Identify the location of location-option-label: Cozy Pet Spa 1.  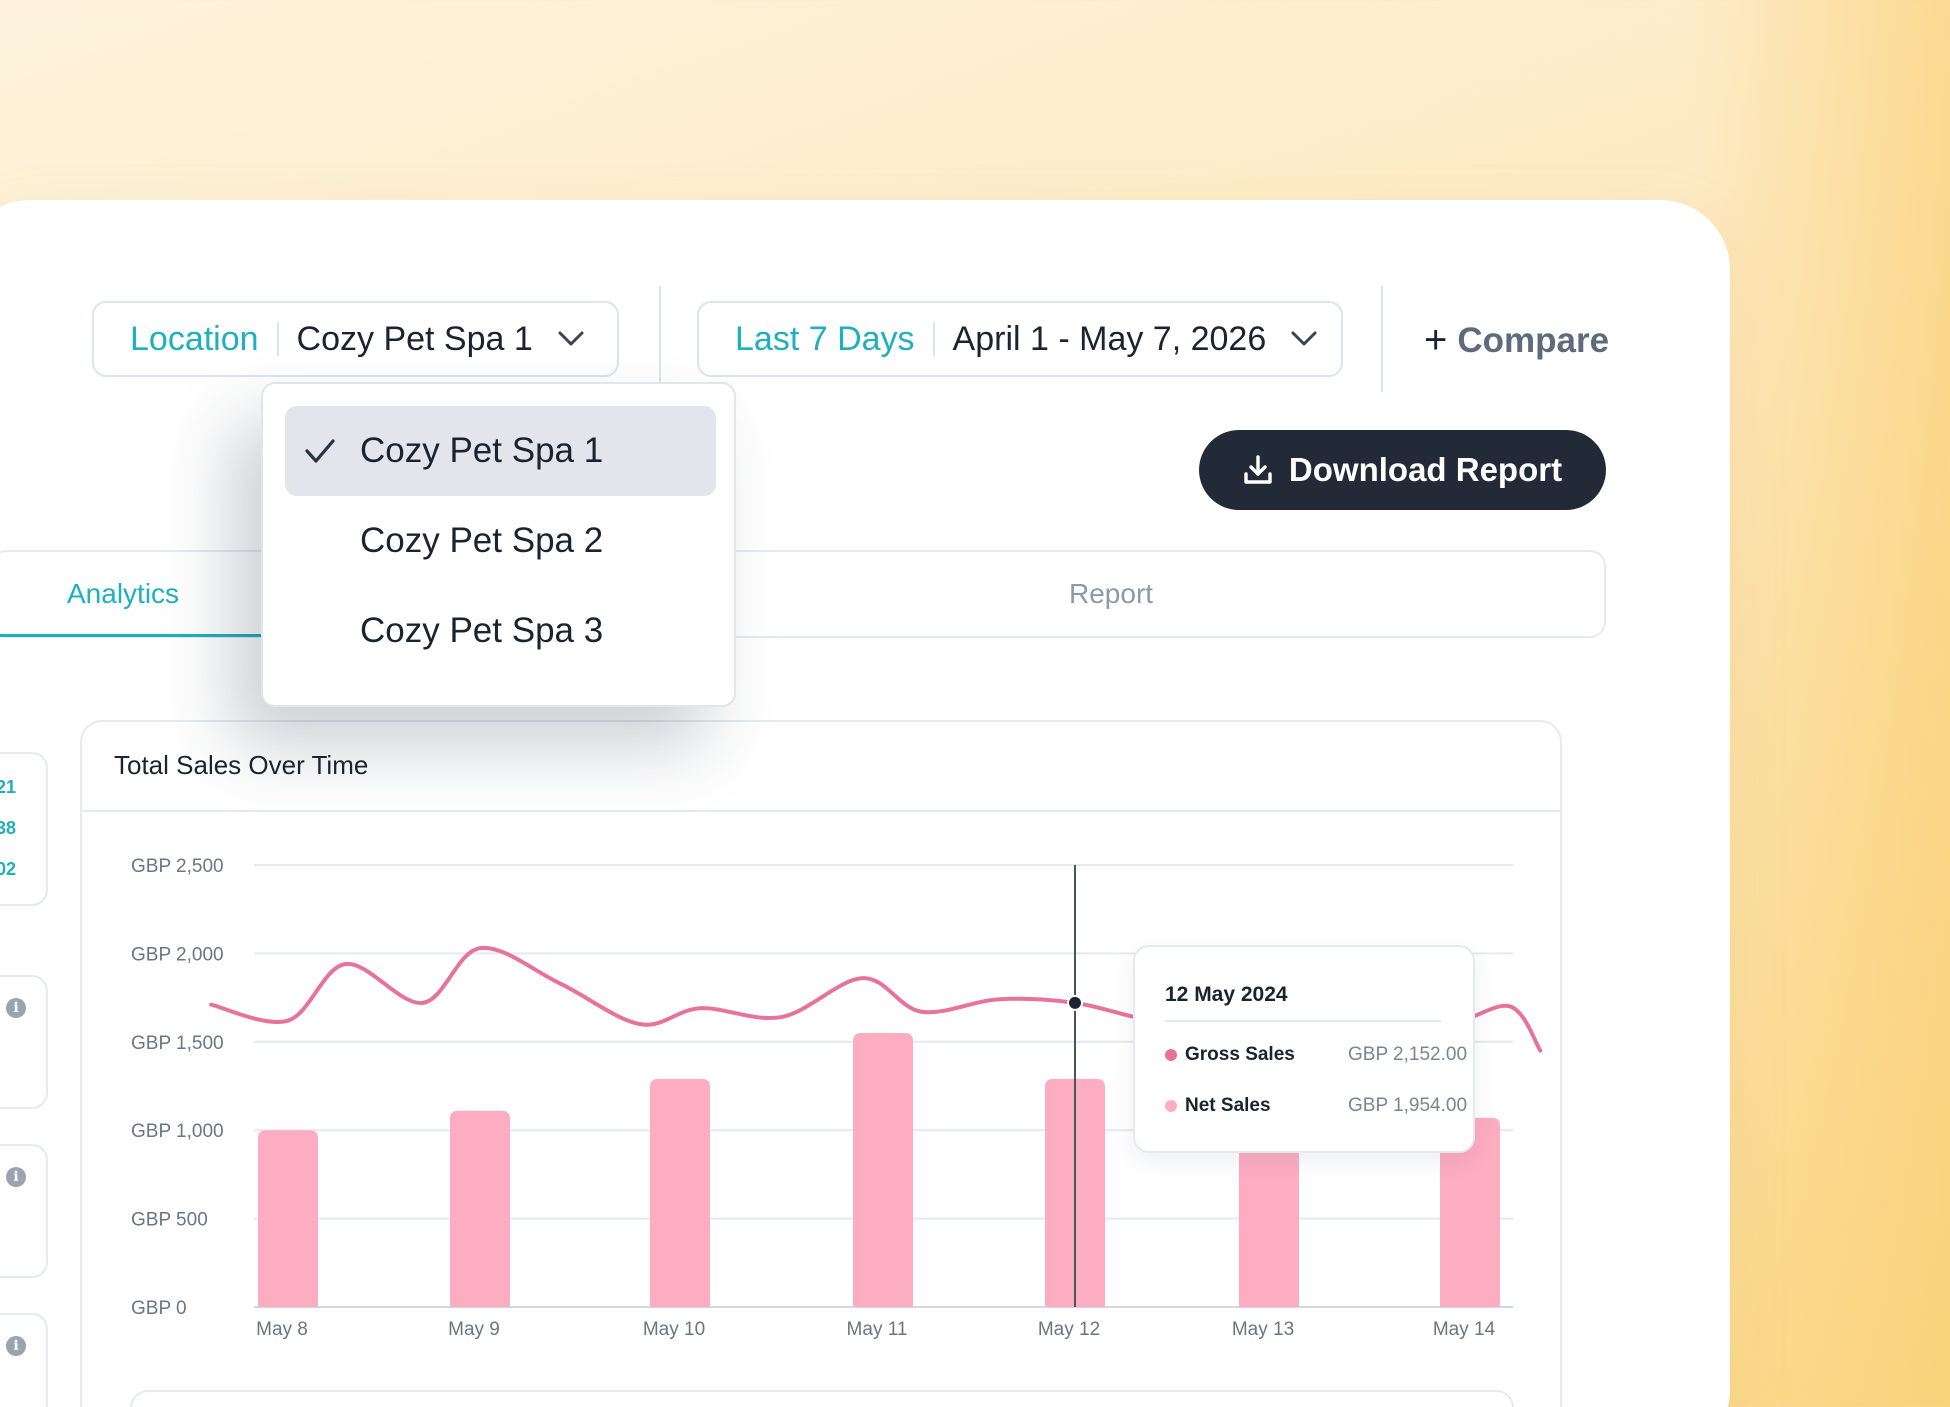
(482, 450).